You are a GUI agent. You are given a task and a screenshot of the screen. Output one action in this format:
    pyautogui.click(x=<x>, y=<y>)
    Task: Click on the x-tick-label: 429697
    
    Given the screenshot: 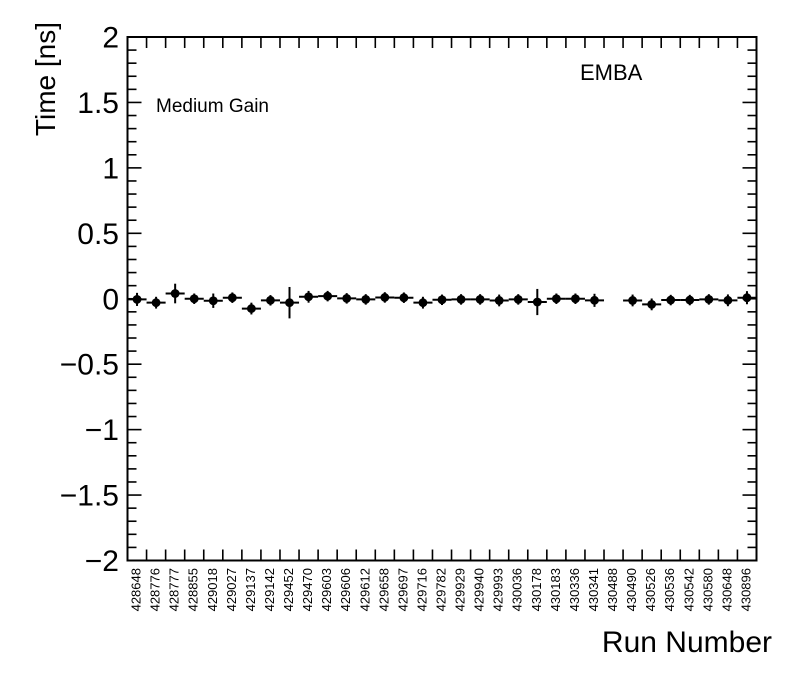 What is the action you would take?
    pyautogui.click(x=402, y=589)
    